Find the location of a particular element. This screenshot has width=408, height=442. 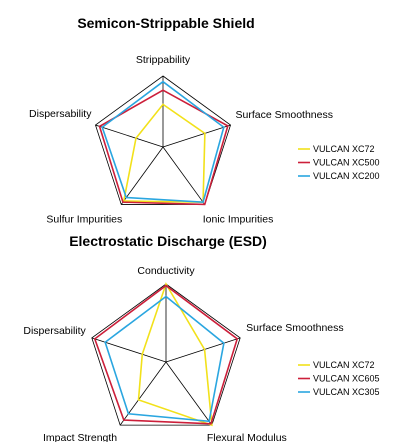

spoke-sulfur-impurities is located at coordinates (142, 175).